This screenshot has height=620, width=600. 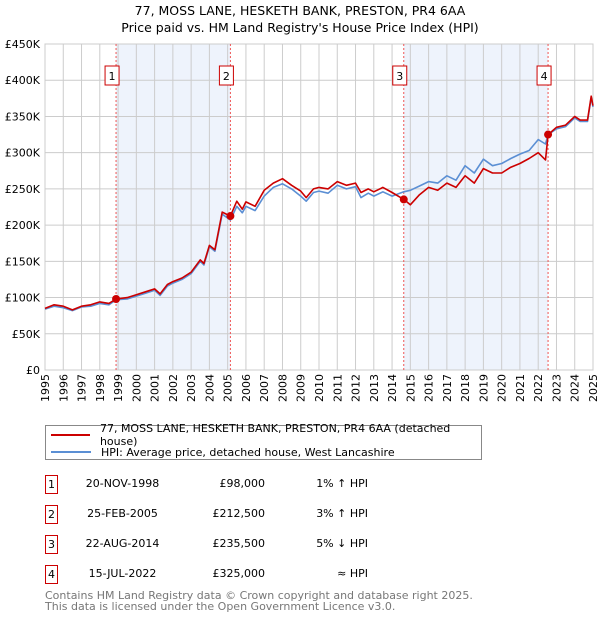 I want to click on y-tick-label: £300K, so click(x=23, y=153).